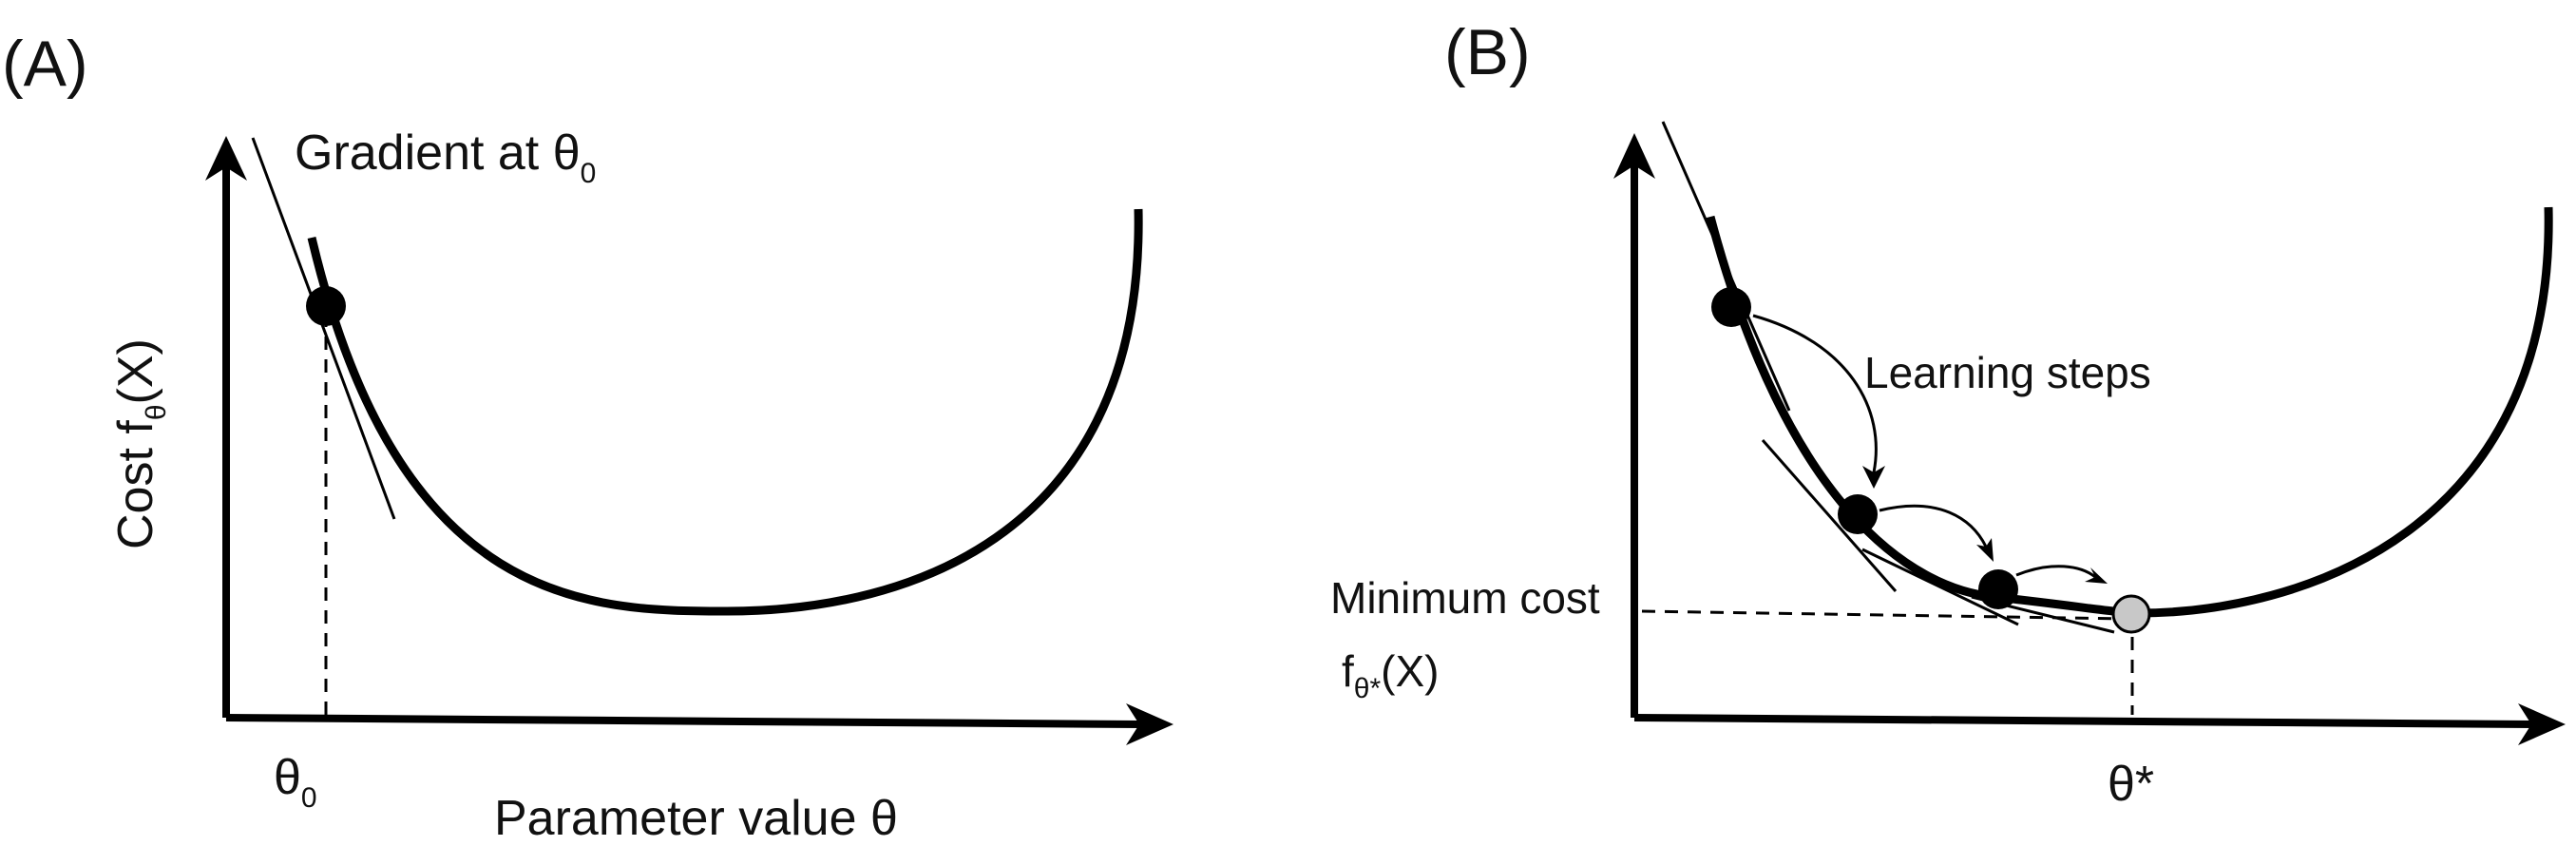 The width and height of the screenshot is (2576, 846). What do you see at coordinates (1150, 724) in the screenshot?
I see `panel-a-x-axis-arrowhead` at bounding box center [1150, 724].